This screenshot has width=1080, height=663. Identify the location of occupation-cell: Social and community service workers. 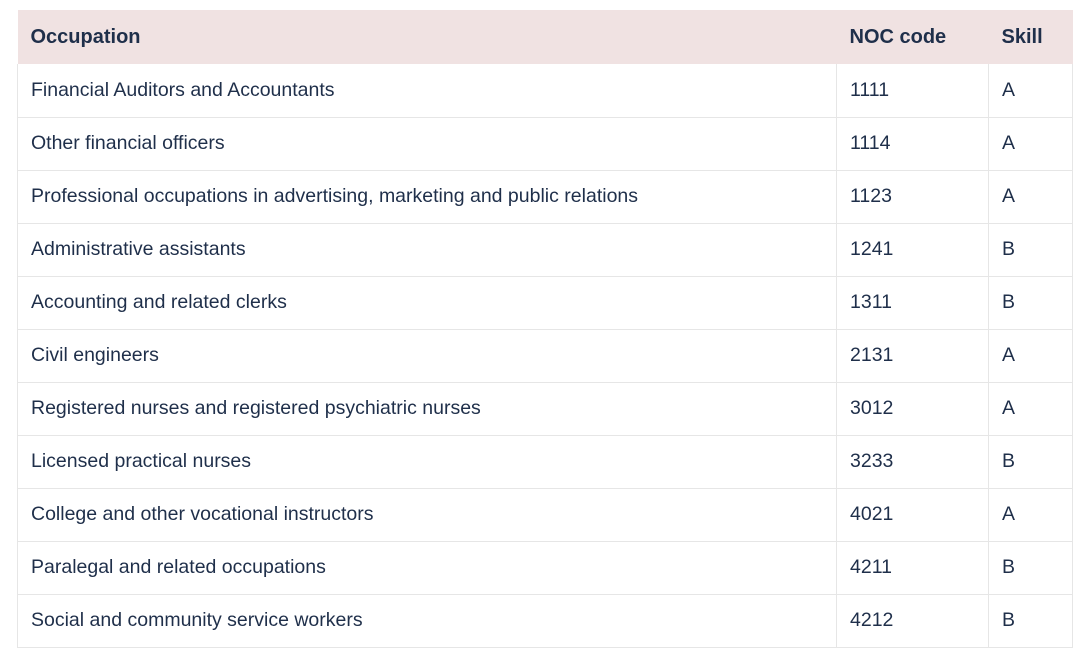
(427, 620).